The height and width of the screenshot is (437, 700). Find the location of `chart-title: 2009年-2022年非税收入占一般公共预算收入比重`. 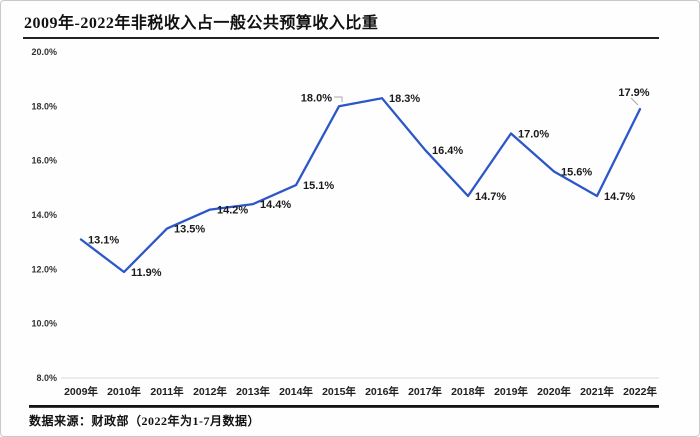

chart-title: 2009年-2022年非税收入占一般公共预算收入比重 is located at coordinates (201, 23).